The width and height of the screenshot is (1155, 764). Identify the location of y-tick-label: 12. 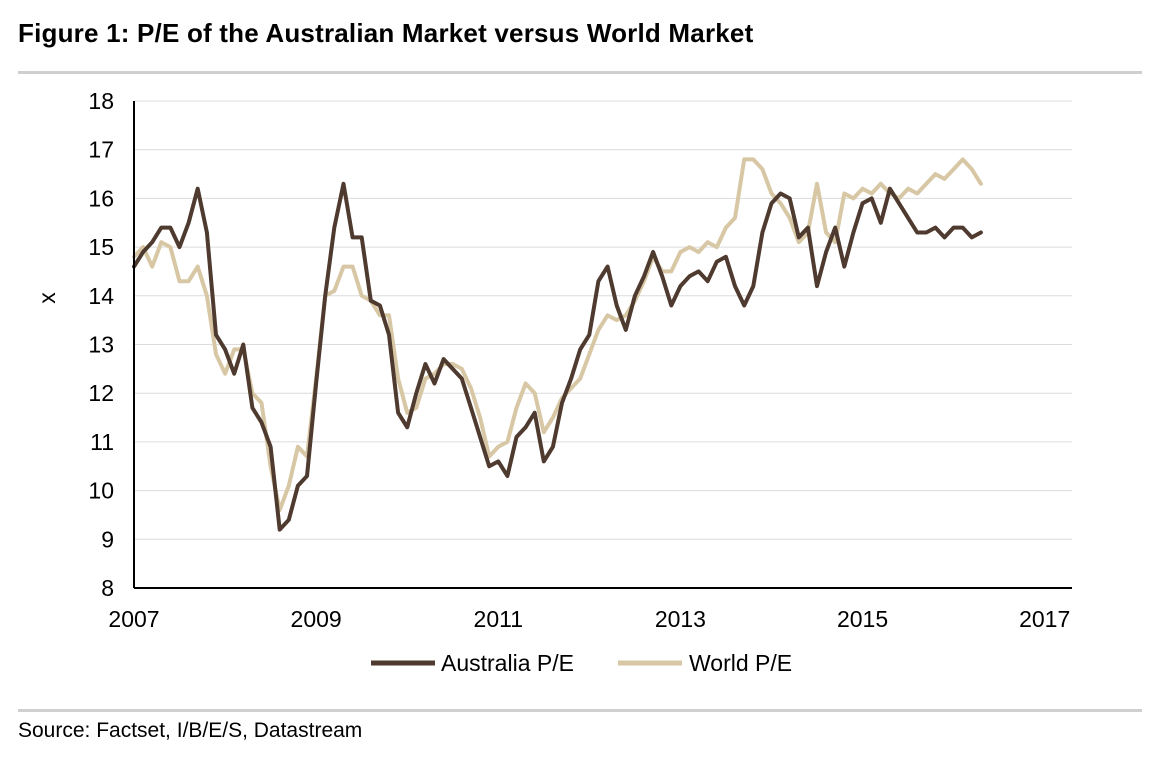
(101, 393).